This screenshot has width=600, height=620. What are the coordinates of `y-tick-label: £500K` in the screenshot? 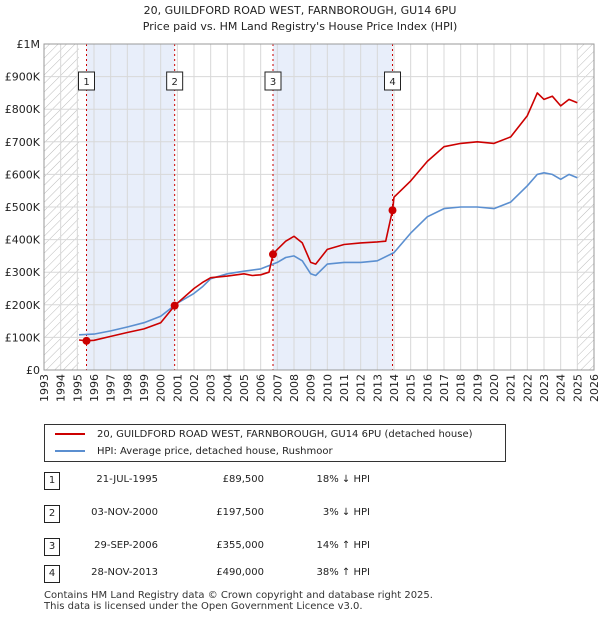 It's located at (23, 207).